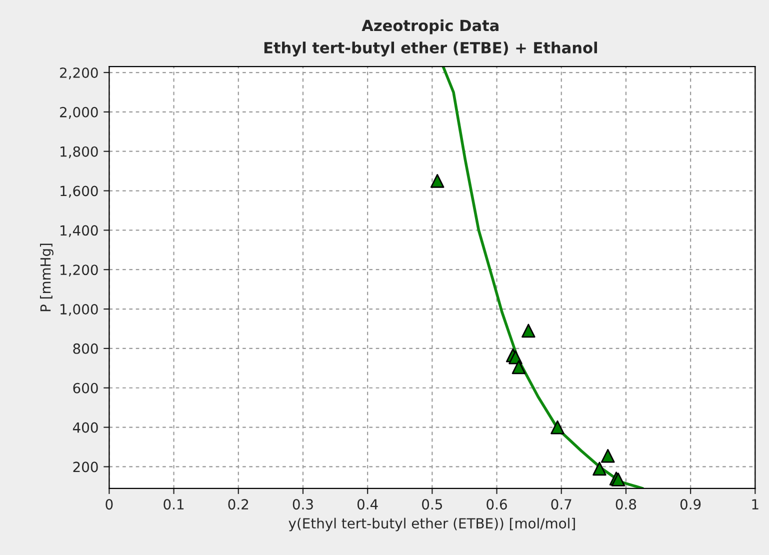  I want to click on x-tick-label: 0.1, so click(174, 504).